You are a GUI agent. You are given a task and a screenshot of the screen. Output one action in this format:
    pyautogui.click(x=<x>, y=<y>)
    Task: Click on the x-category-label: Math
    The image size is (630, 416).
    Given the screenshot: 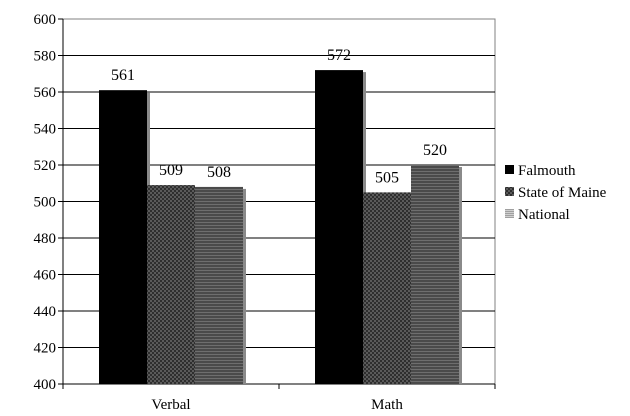 What is the action you would take?
    pyautogui.click(x=387, y=405)
    